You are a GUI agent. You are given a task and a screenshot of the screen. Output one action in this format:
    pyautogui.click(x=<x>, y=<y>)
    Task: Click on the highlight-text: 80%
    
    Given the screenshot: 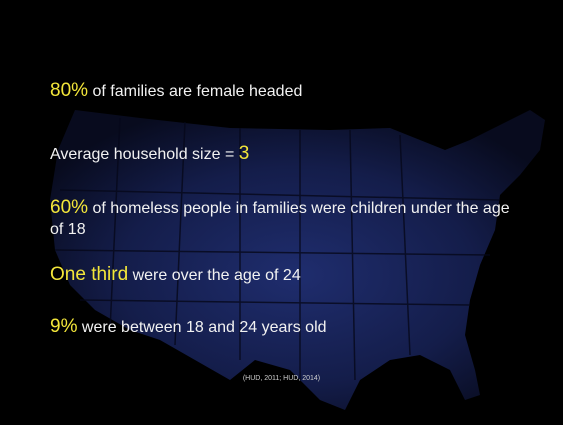 What is the action you would take?
    pyautogui.click(x=69, y=90)
    